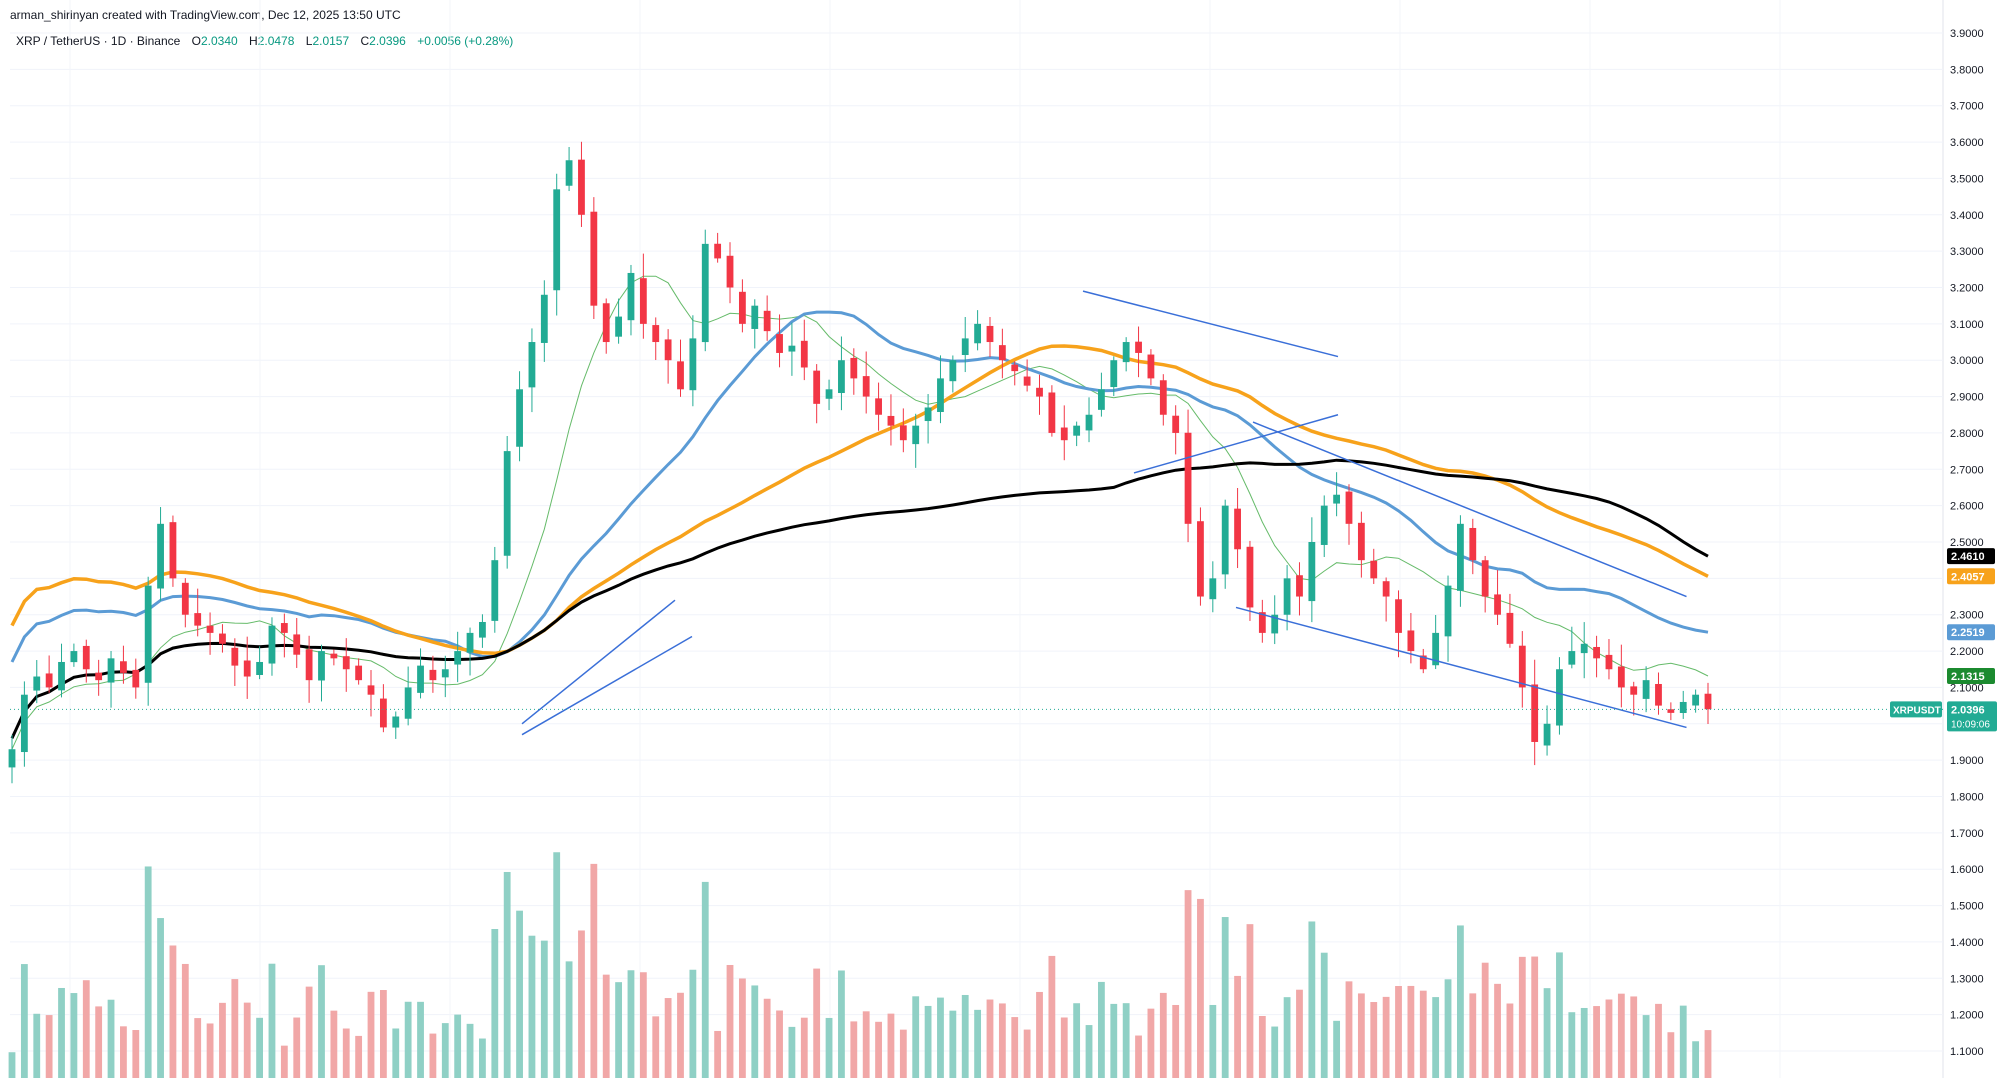 Image resolution: width=2014 pixels, height=1078 pixels. What do you see at coordinates (276, 41) in the screenshot?
I see `high-value: 2.0478` at bounding box center [276, 41].